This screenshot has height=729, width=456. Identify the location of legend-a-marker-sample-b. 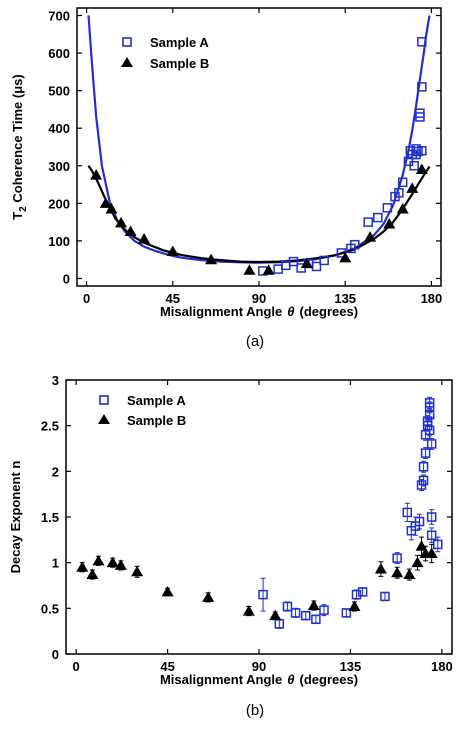
(127, 62).